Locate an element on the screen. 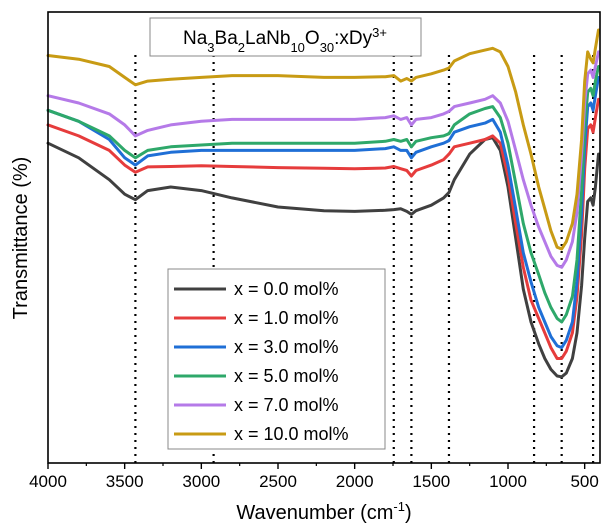 The image size is (606, 527). x-axis: 4000 3500 3000 2500 2000 1500 1000 500 is located at coordinates (314, 477).